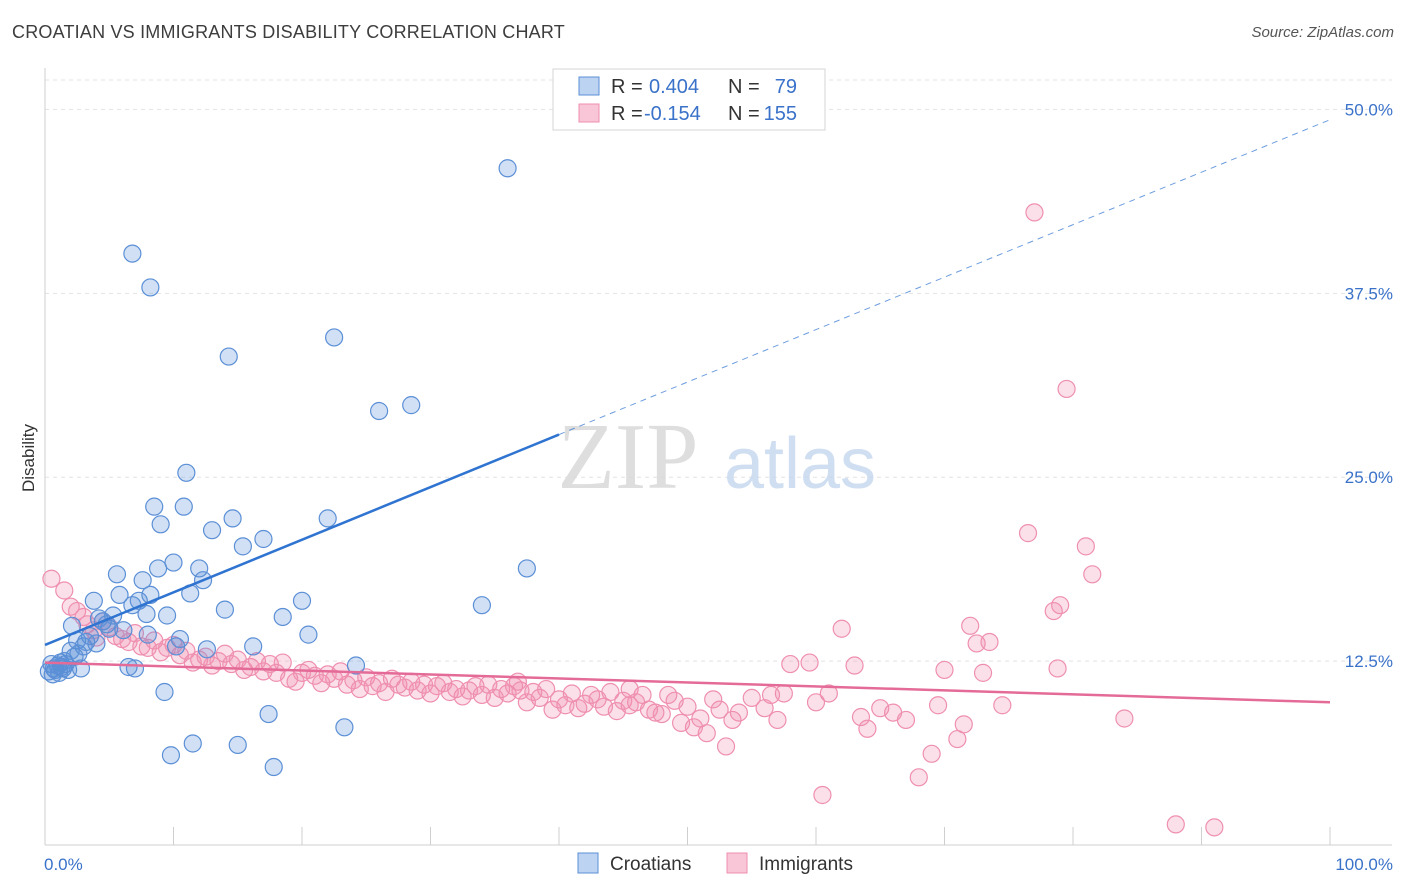 Image resolution: width=1406 pixels, height=892 pixels. Describe the element at coordinates (800, 464) in the screenshot. I see `watermark-atlas: atlas` at that location.